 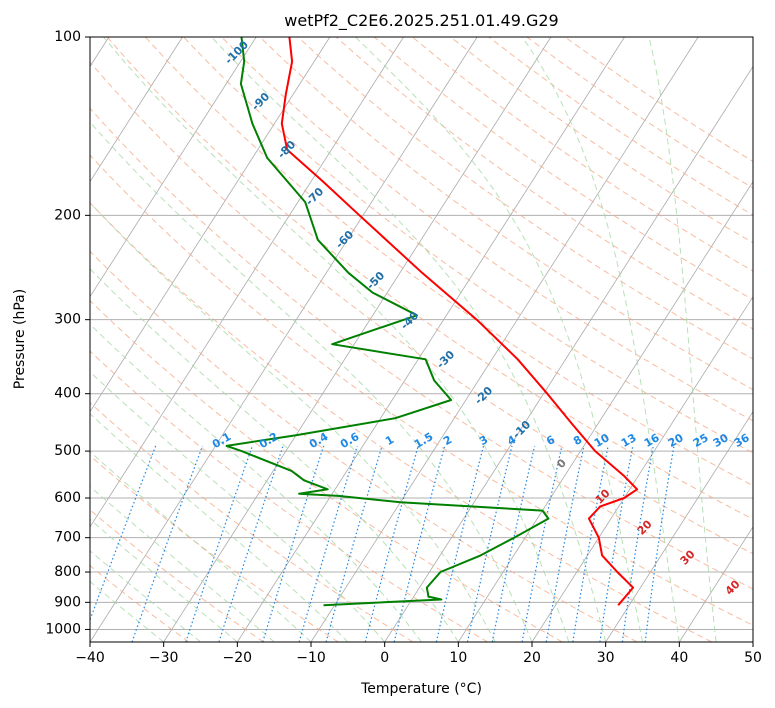 I want to click on x-tick-label: 30, so click(x=606, y=658).